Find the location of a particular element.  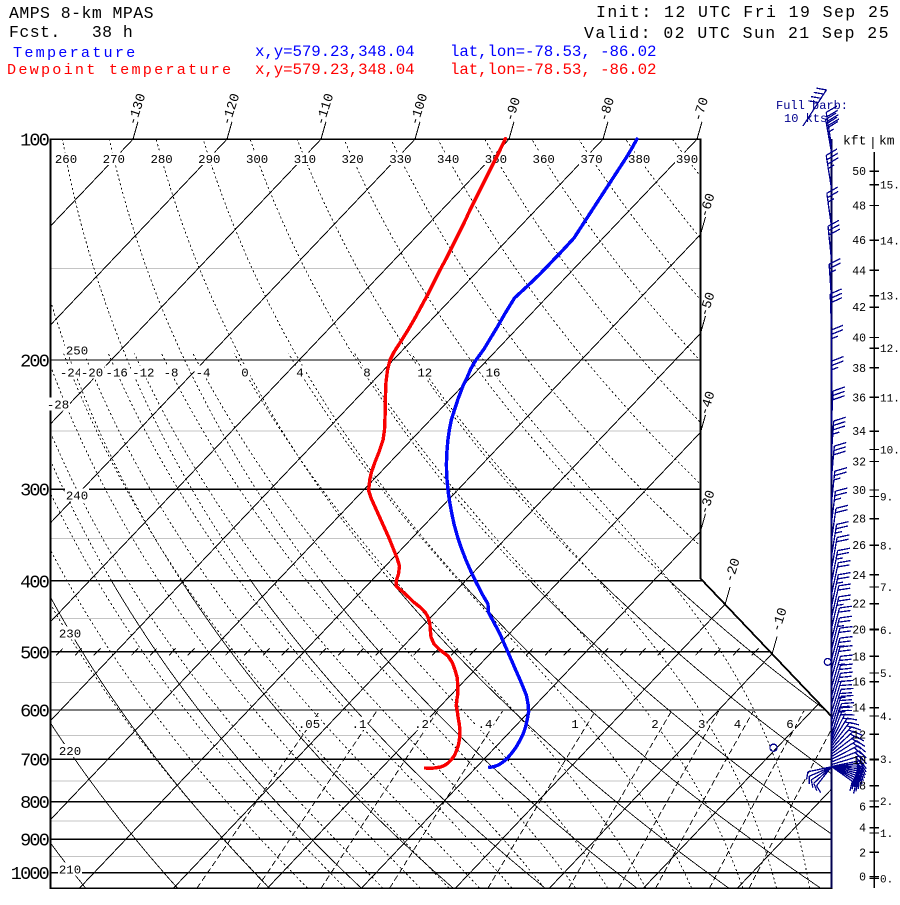

svg-text: 10. is located at coordinates (890, 452).